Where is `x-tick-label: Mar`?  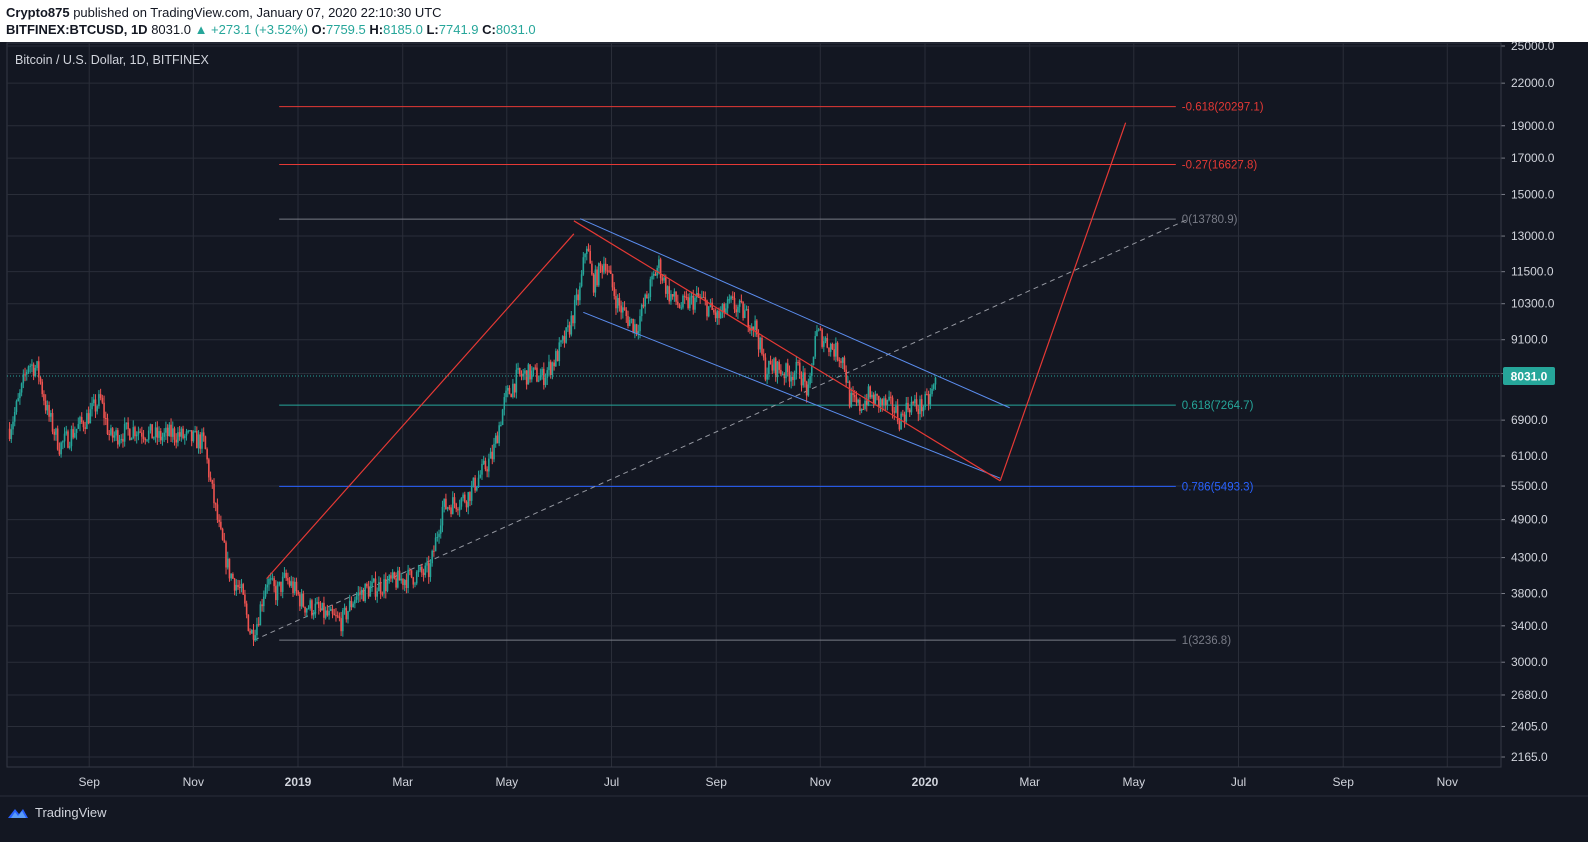
x-tick-label: Mar is located at coordinates (402, 782).